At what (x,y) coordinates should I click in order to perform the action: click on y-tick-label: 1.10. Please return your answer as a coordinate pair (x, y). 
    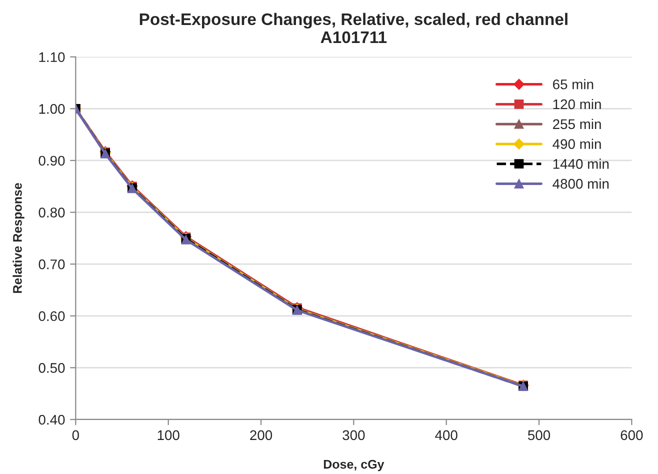
    Looking at the image, I should click on (52, 57).